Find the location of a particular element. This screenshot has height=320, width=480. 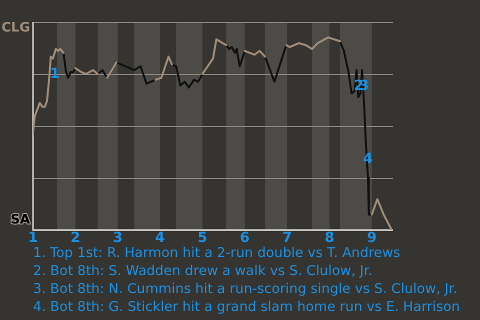

x-tick-label: 7 is located at coordinates (287, 238).